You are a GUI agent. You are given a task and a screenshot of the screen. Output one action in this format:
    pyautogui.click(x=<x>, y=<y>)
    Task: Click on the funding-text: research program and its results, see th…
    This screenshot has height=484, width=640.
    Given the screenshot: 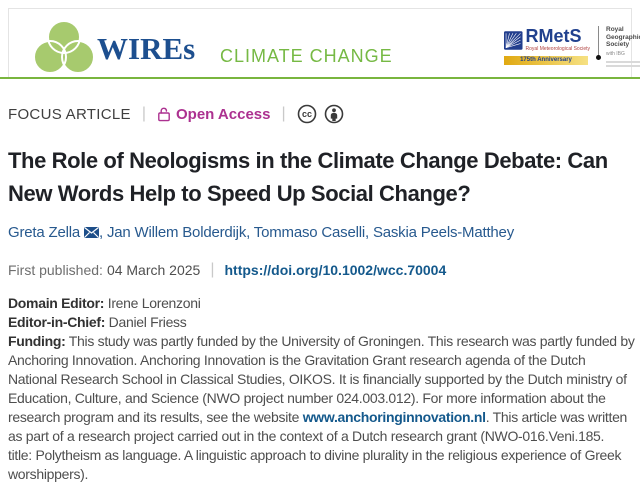 What is the action you would take?
    pyautogui.click(x=155, y=417)
    